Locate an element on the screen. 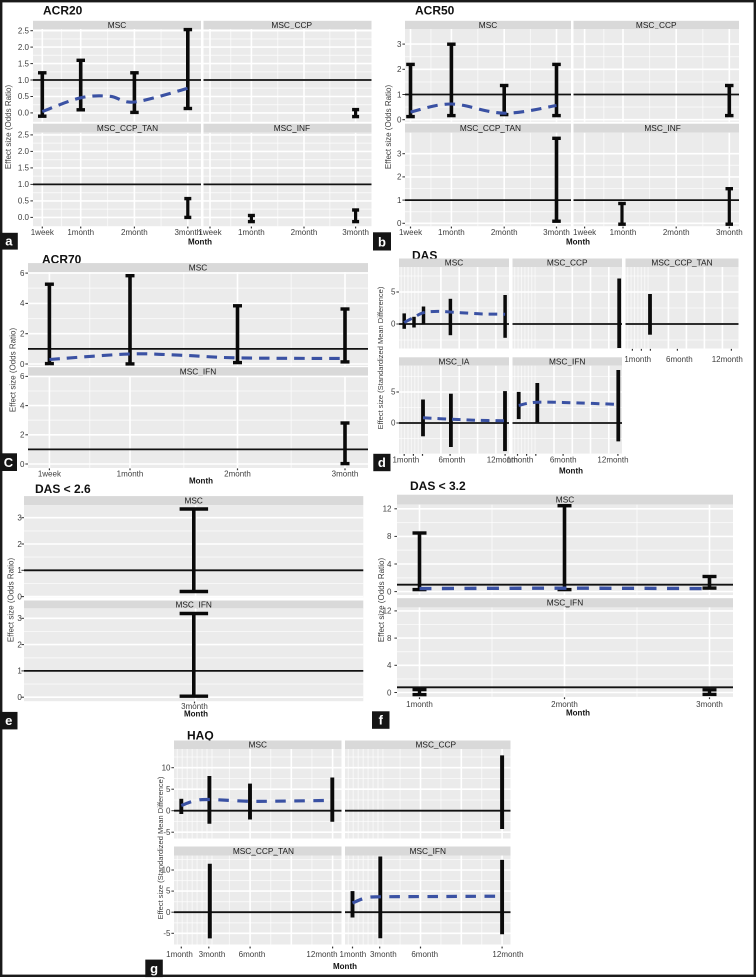  svg-text: ACR20 is located at coordinates (63, 11).